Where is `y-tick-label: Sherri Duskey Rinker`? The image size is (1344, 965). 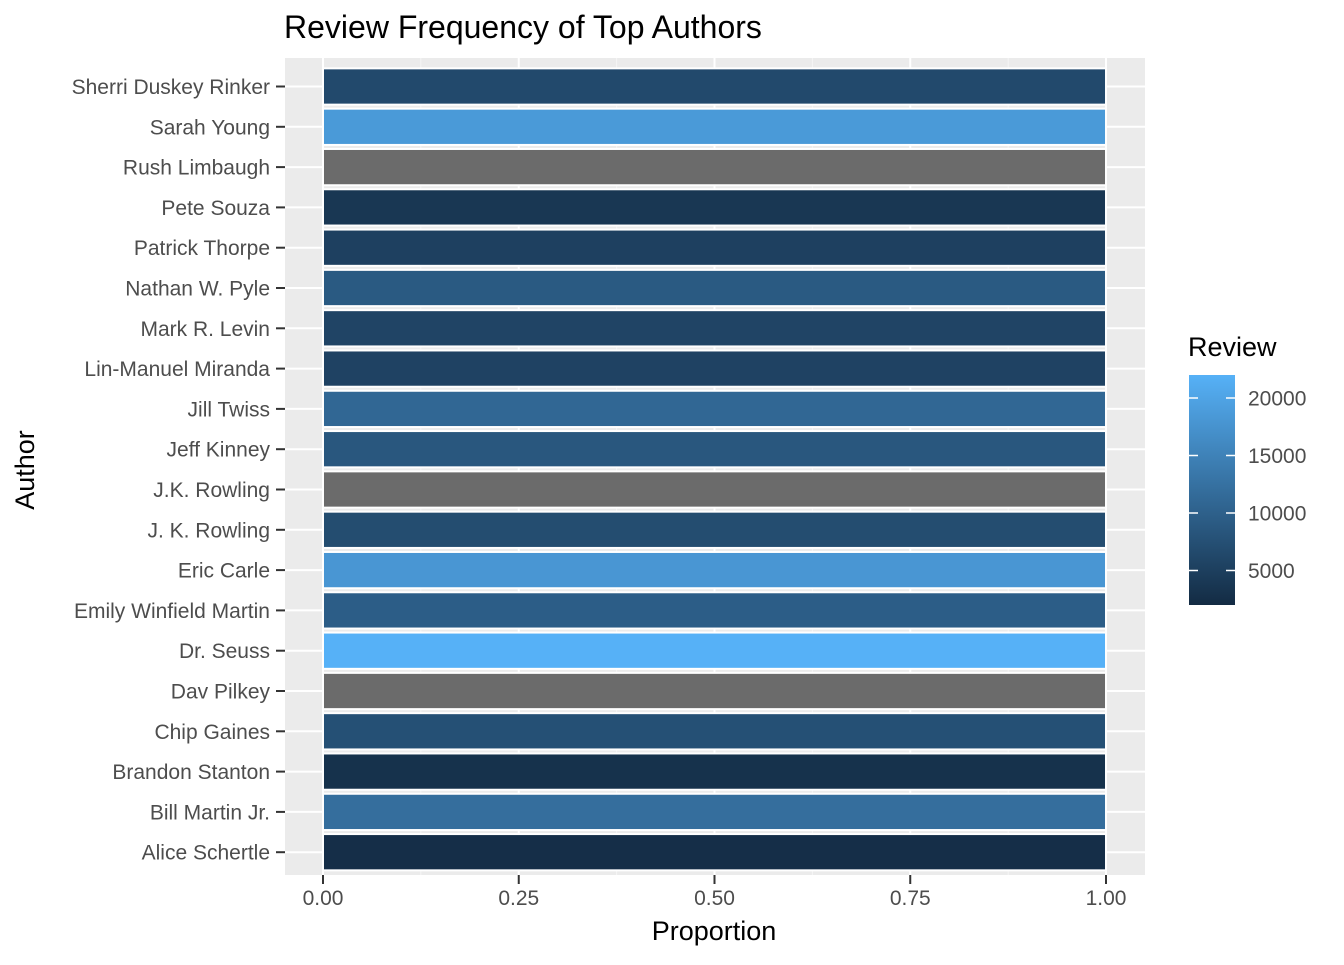
y-tick-label: Sherri Duskey Rinker is located at coordinates (171, 87).